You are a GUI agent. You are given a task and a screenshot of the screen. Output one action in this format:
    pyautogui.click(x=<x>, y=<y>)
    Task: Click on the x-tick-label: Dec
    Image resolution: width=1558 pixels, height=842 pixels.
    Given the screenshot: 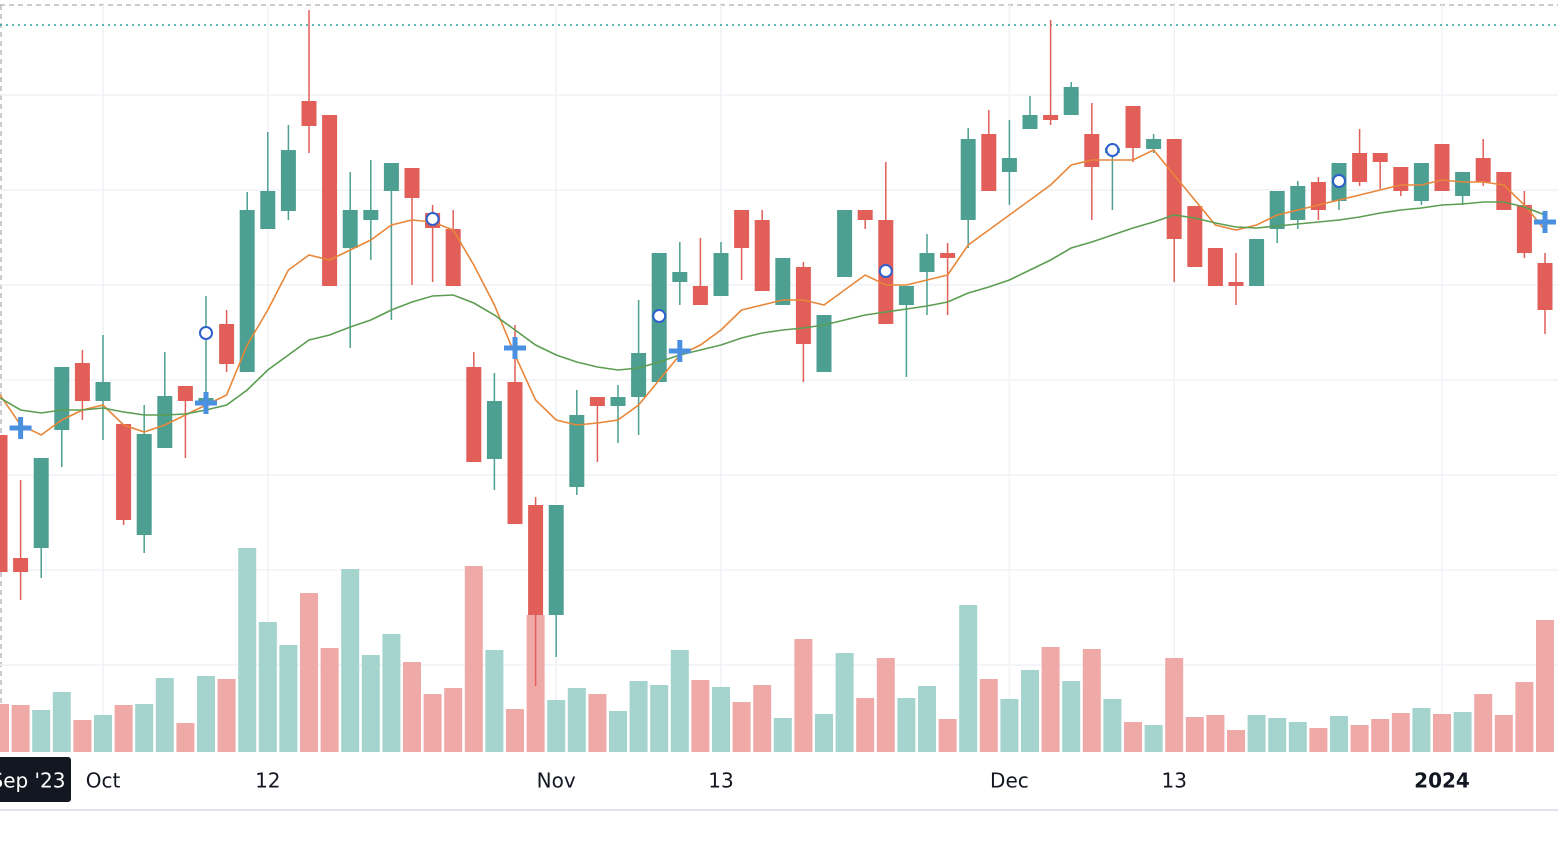 What is the action you would take?
    pyautogui.click(x=1009, y=781)
    